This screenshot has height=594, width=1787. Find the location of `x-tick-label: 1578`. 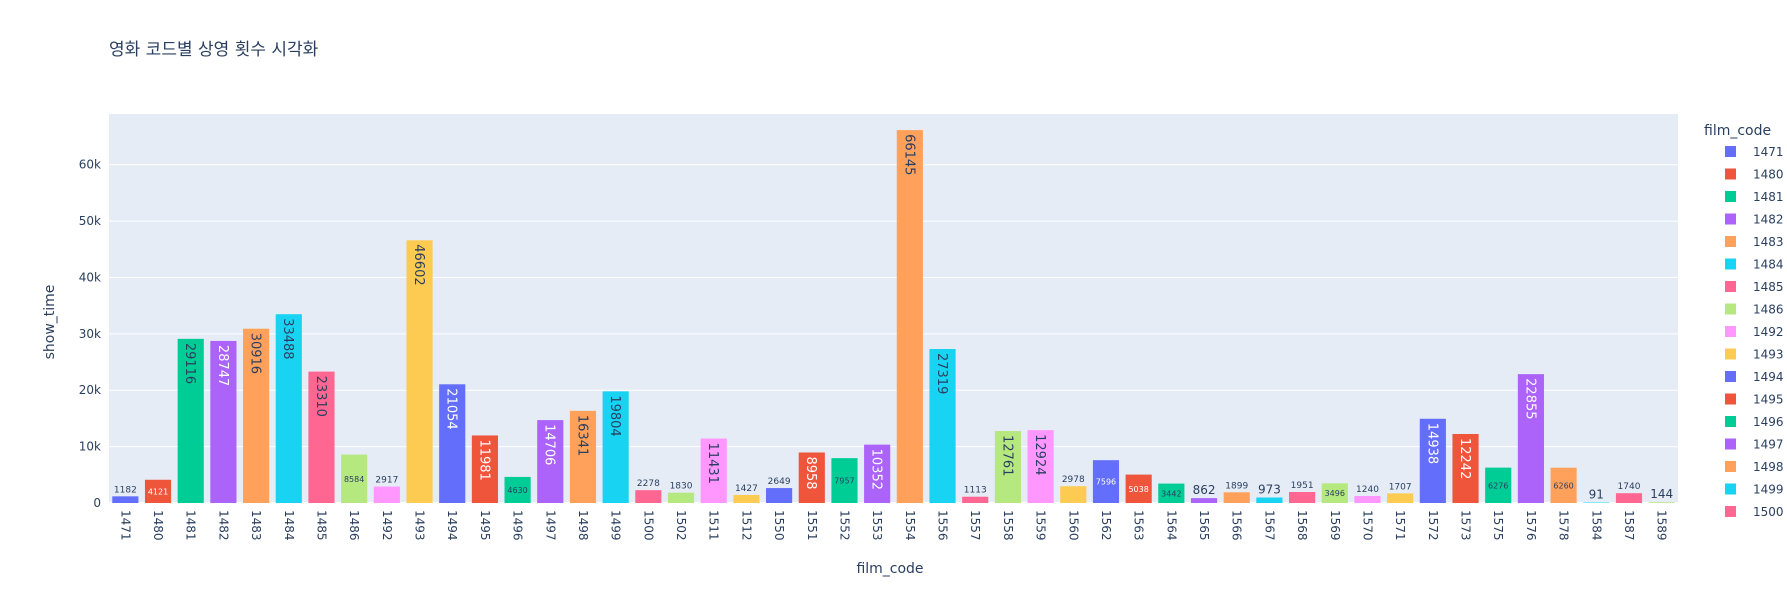

x-tick-label: 1578 is located at coordinates (1564, 525).